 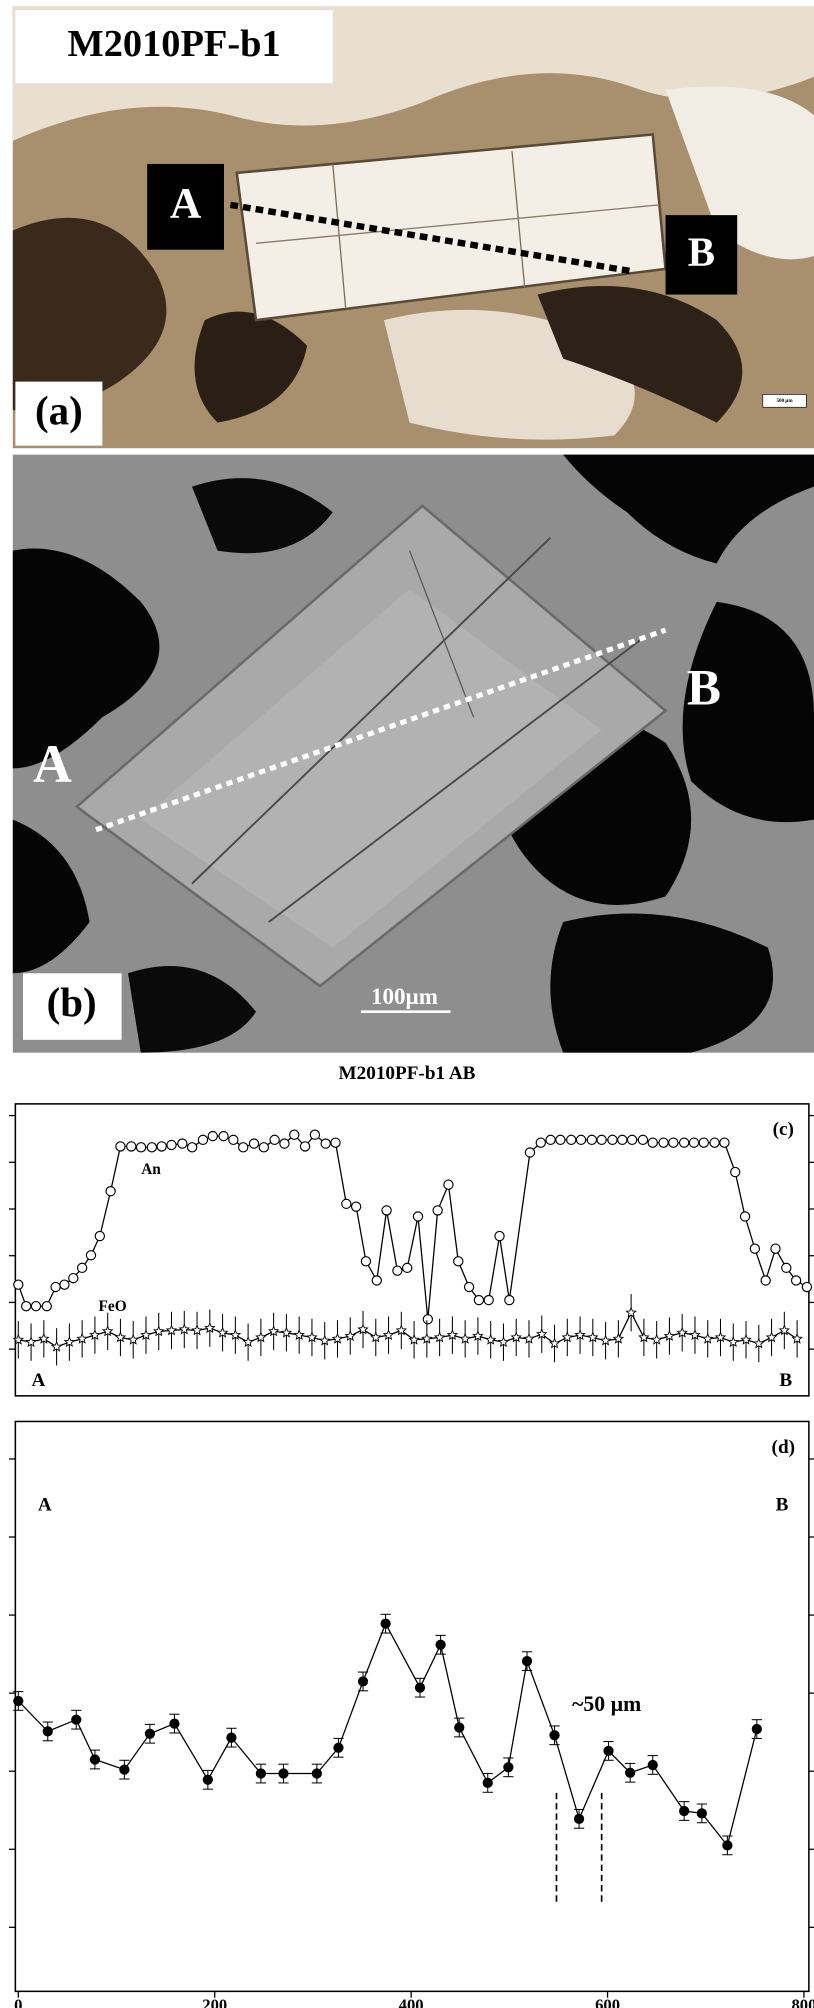 What do you see at coordinates (173, 44) in the screenshot?
I see `sample-label: M2010PF-b1` at bounding box center [173, 44].